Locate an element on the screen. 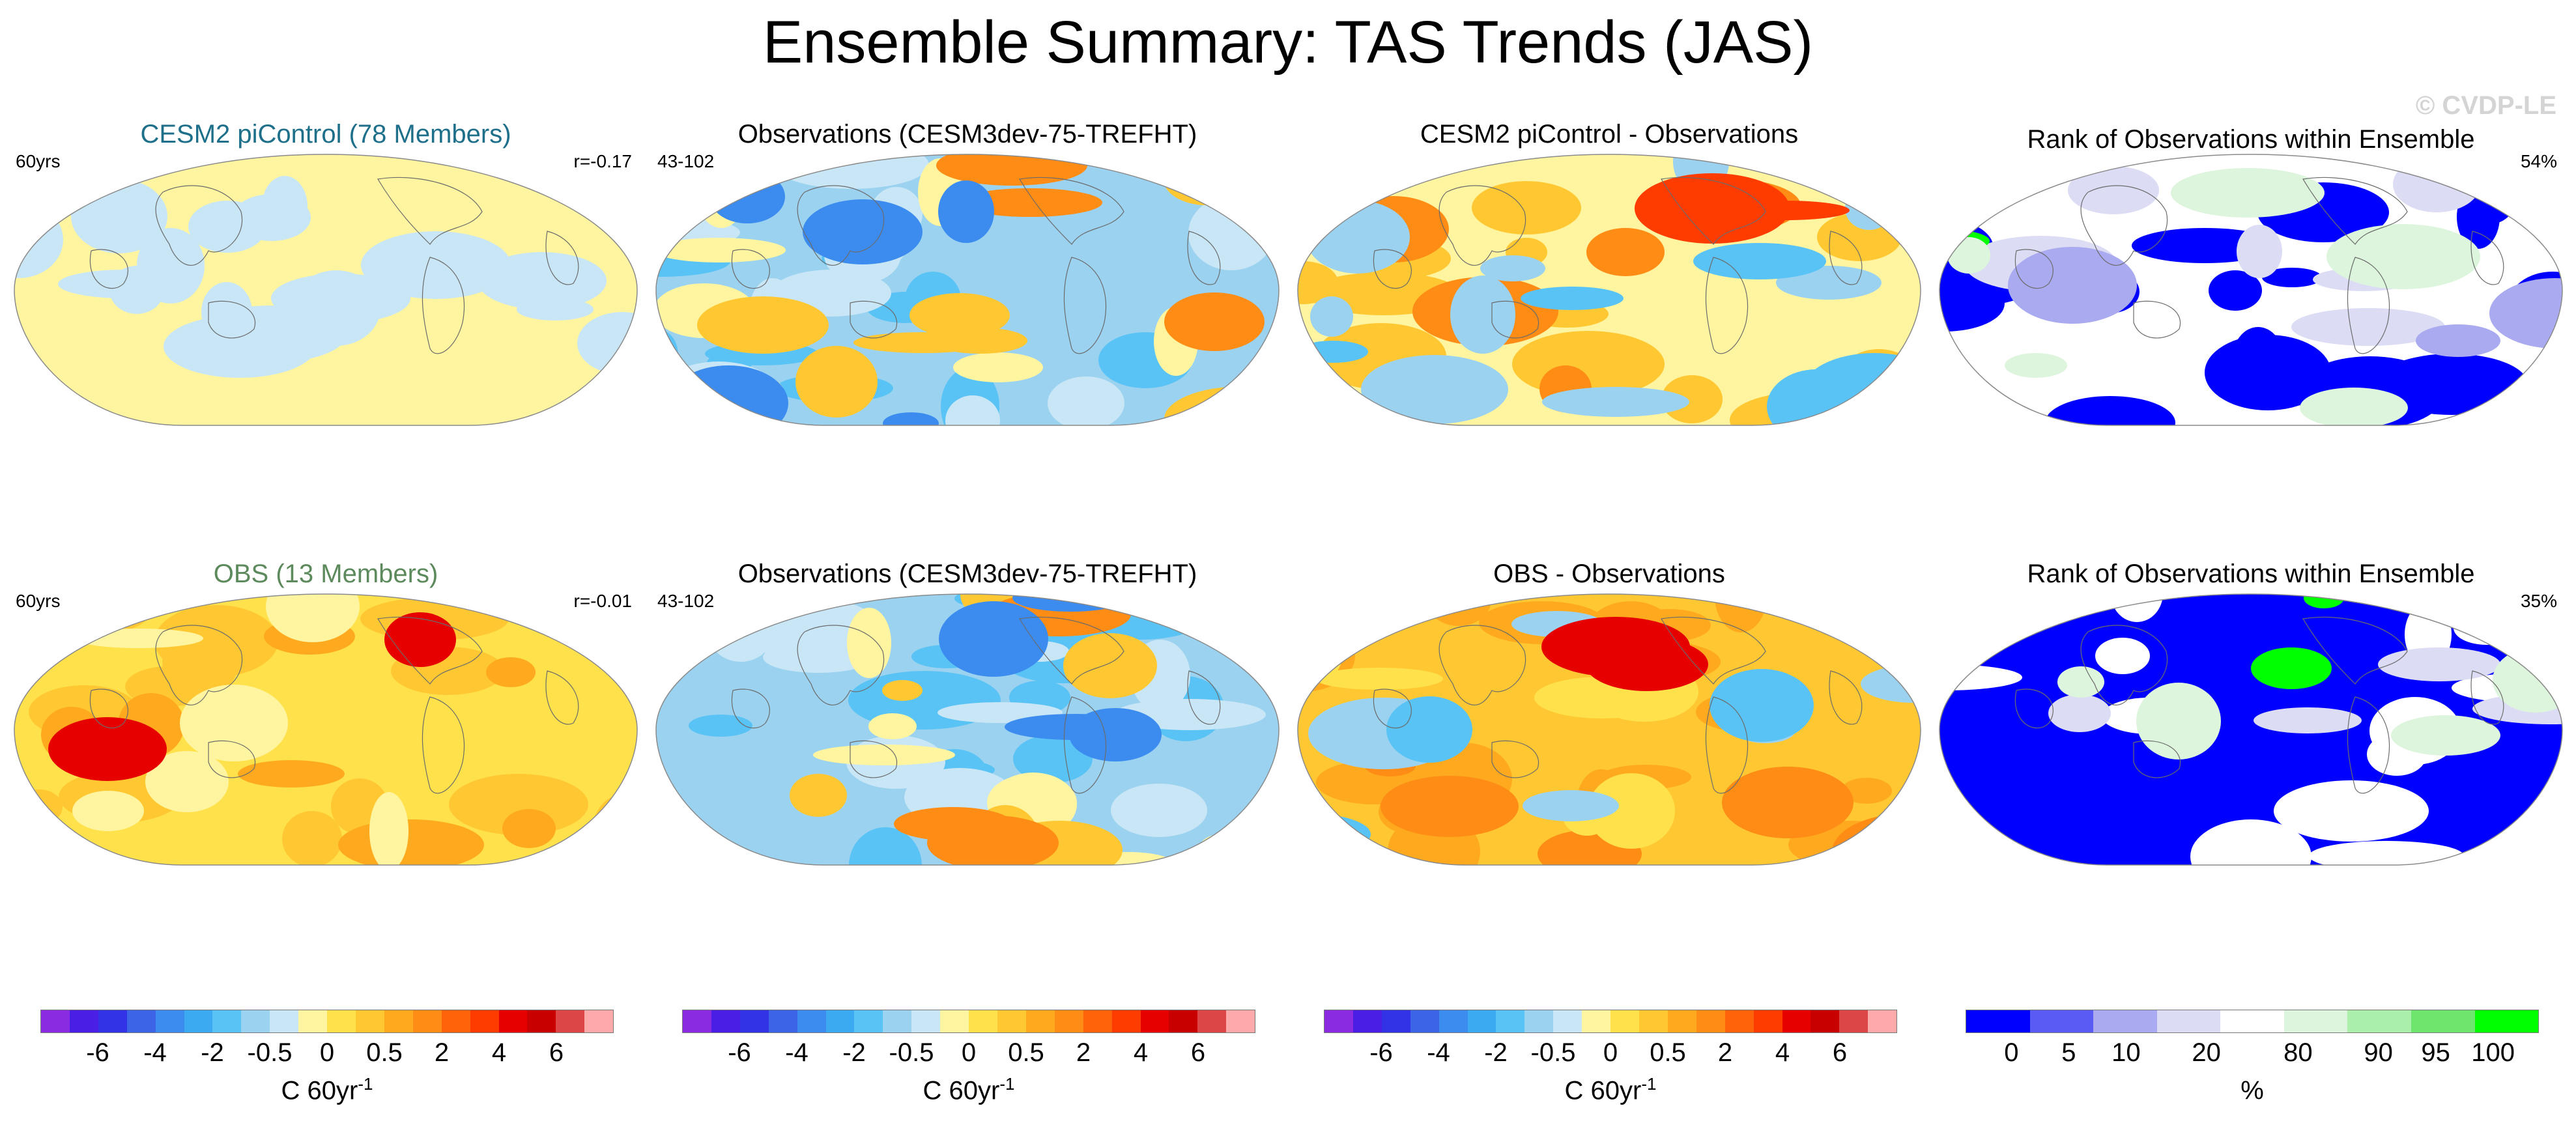  colorbar-tick-label: 95 is located at coordinates (2435, 1052).